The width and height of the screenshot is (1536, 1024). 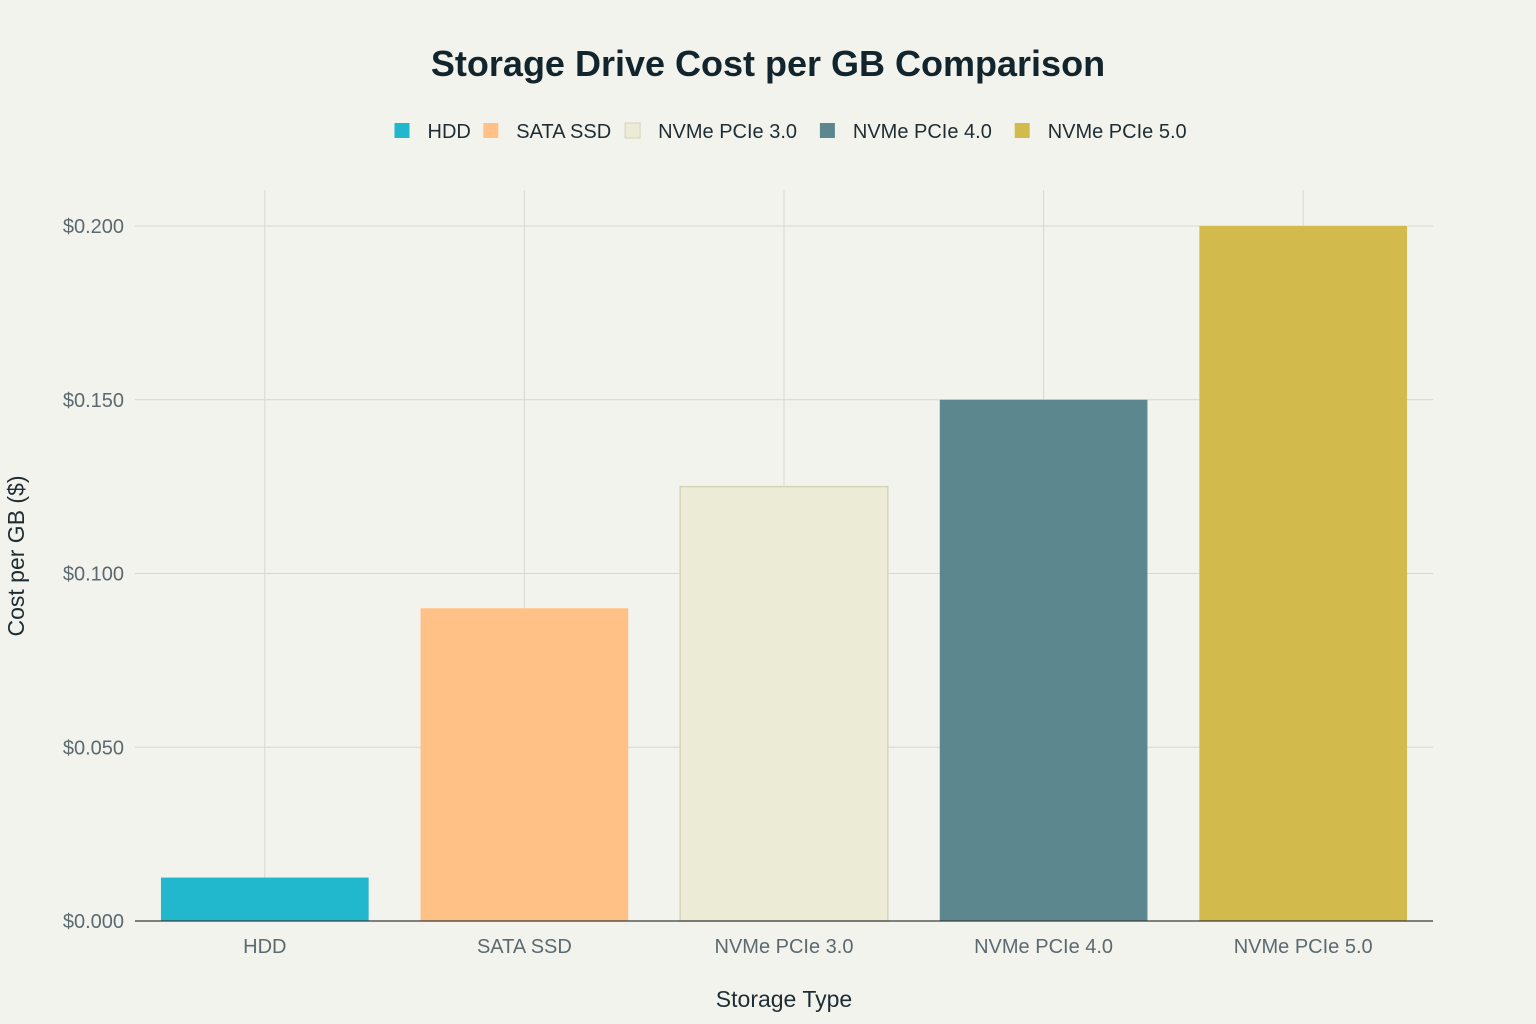 I want to click on chart-title: Storage Drive Cost per GB Comparison, so click(x=768, y=63).